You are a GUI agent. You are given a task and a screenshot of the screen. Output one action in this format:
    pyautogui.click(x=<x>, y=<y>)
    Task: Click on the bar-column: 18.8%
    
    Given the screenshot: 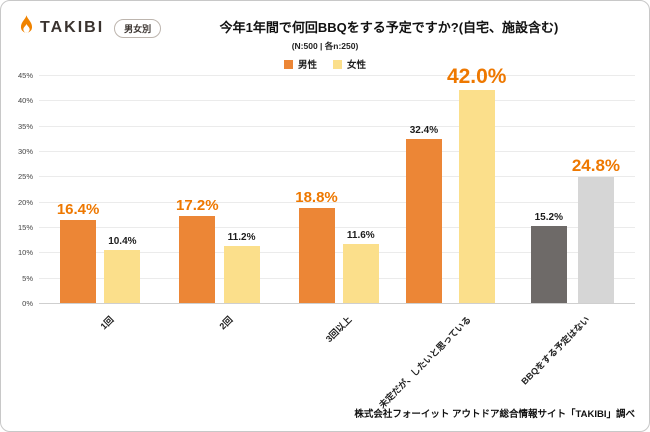 What is the action you would take?
    pyautogui.click(x=316, y=189)
    